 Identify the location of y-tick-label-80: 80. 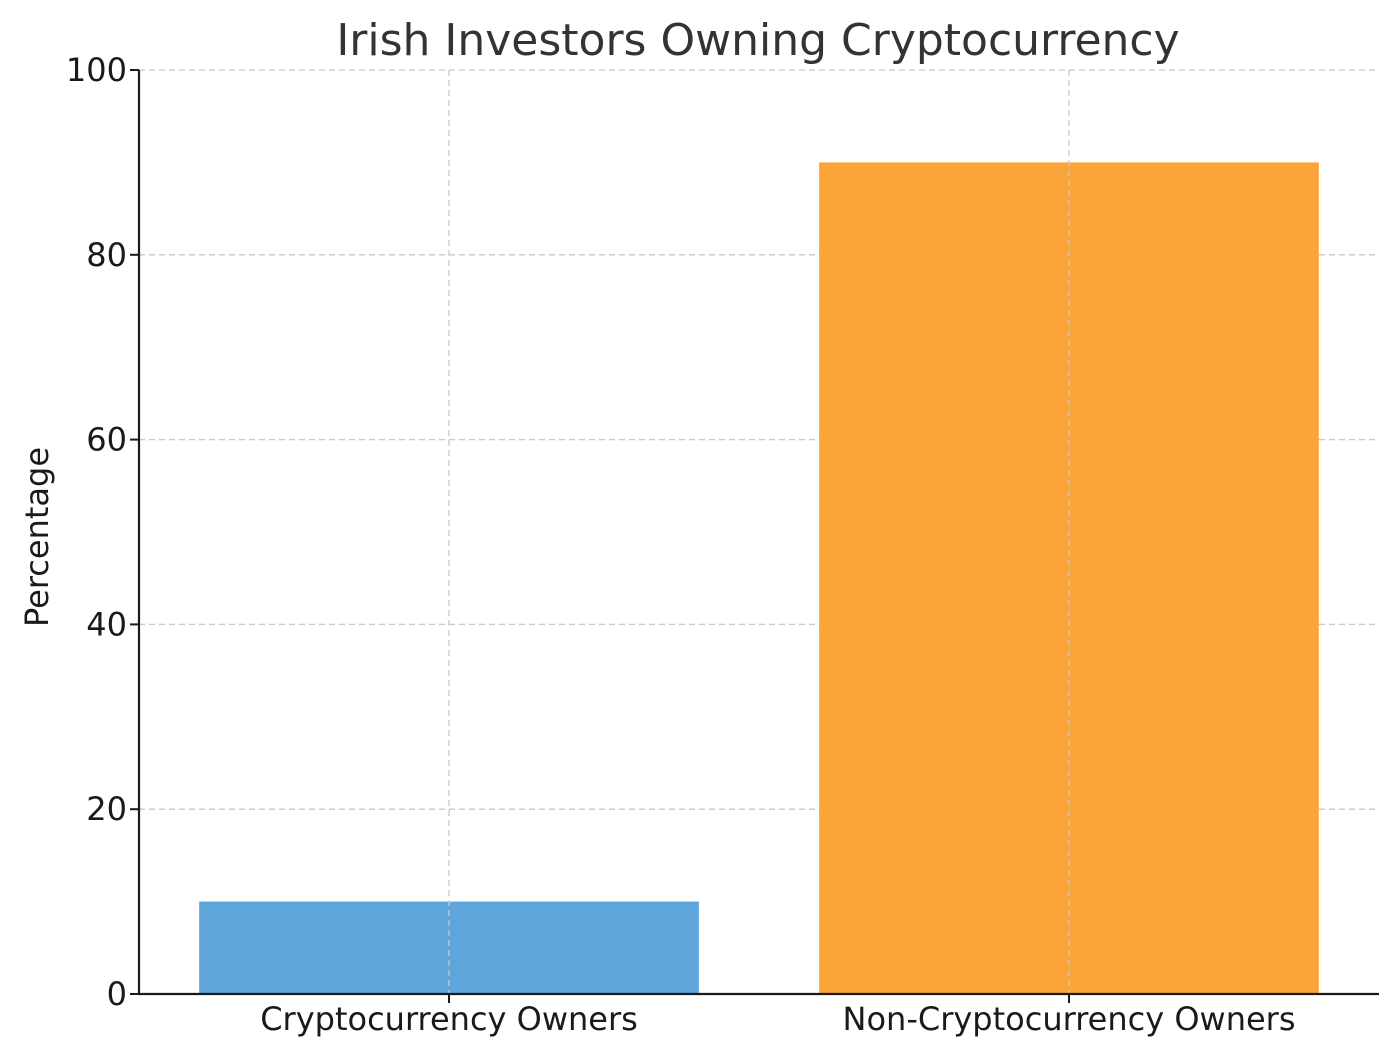
(106, 255).